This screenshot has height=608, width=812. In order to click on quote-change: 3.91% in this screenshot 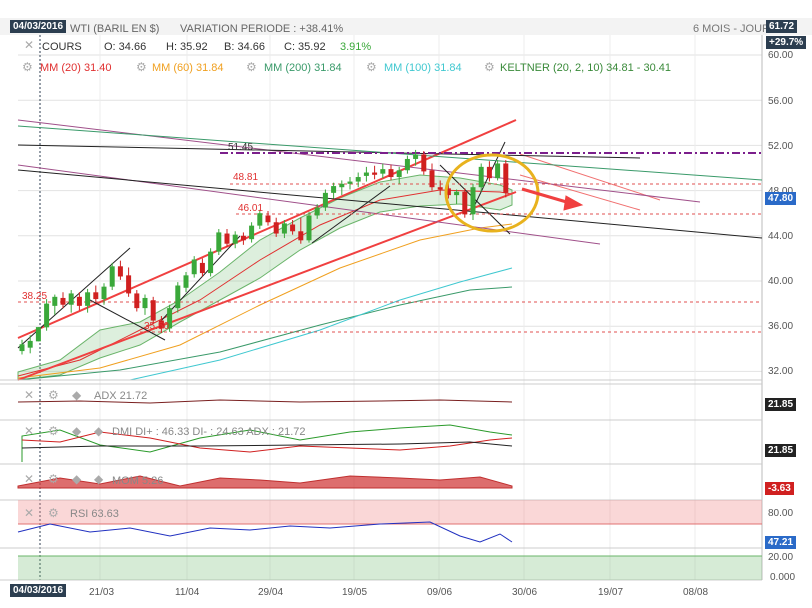, I will do `click(356, 47)`.